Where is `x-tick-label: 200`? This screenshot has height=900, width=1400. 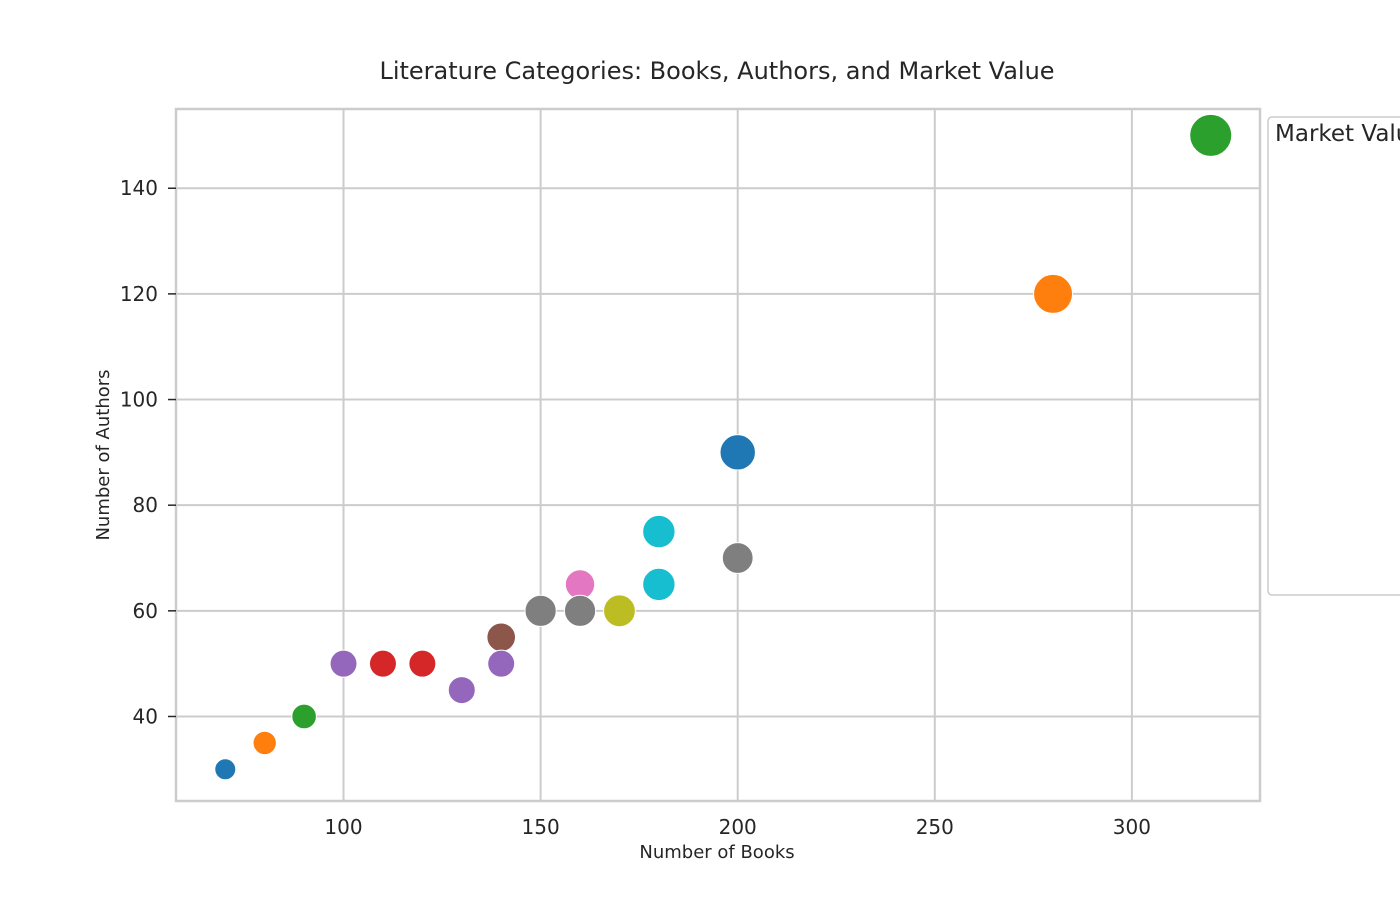
x-tick-label: 200 is located at coordinates (738, 827).